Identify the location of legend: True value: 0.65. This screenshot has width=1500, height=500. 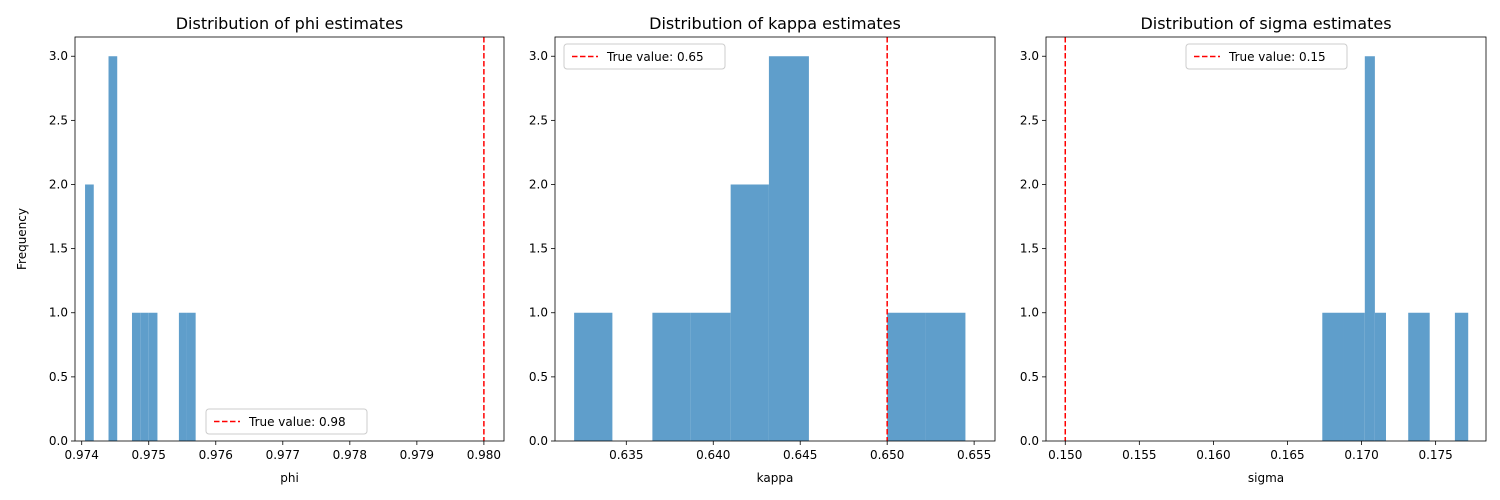
(644, 56).